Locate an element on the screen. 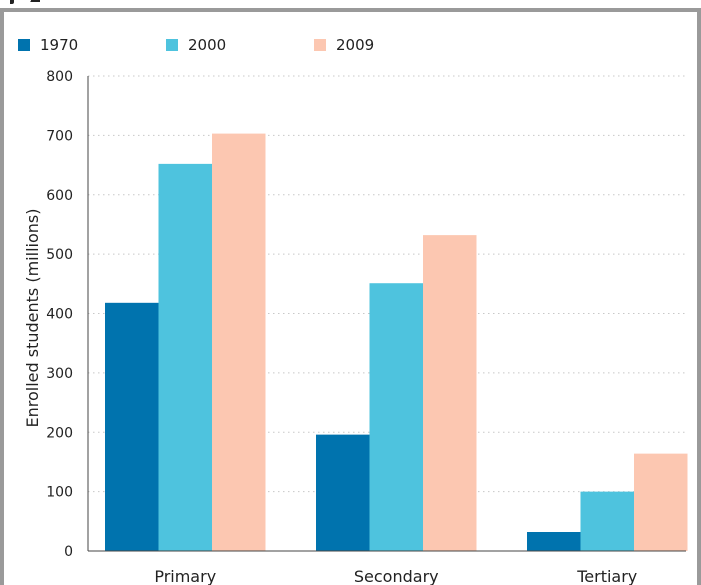  y-tick-label-400: 400 is located at coordinates (59, 315).